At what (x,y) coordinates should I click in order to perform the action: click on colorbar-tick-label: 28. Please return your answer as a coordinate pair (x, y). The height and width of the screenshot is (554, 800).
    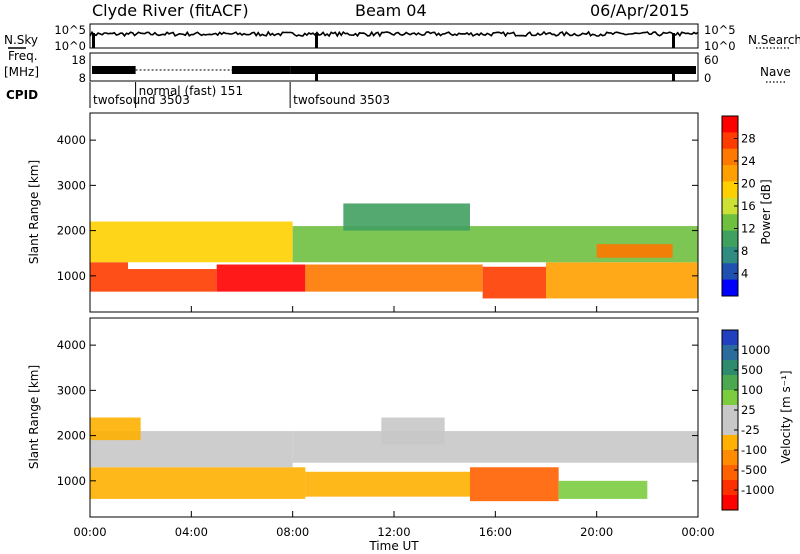
    Looking at the image, I should click on (748, 139).